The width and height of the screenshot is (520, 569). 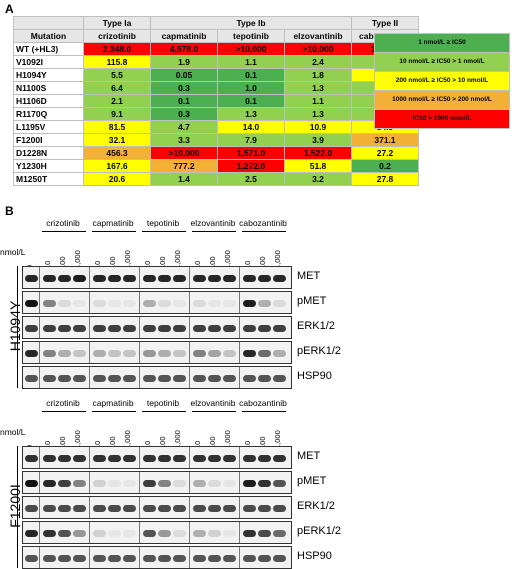 I want to click on ic50-value-cell: 777.2, so click(x=184, y=166).